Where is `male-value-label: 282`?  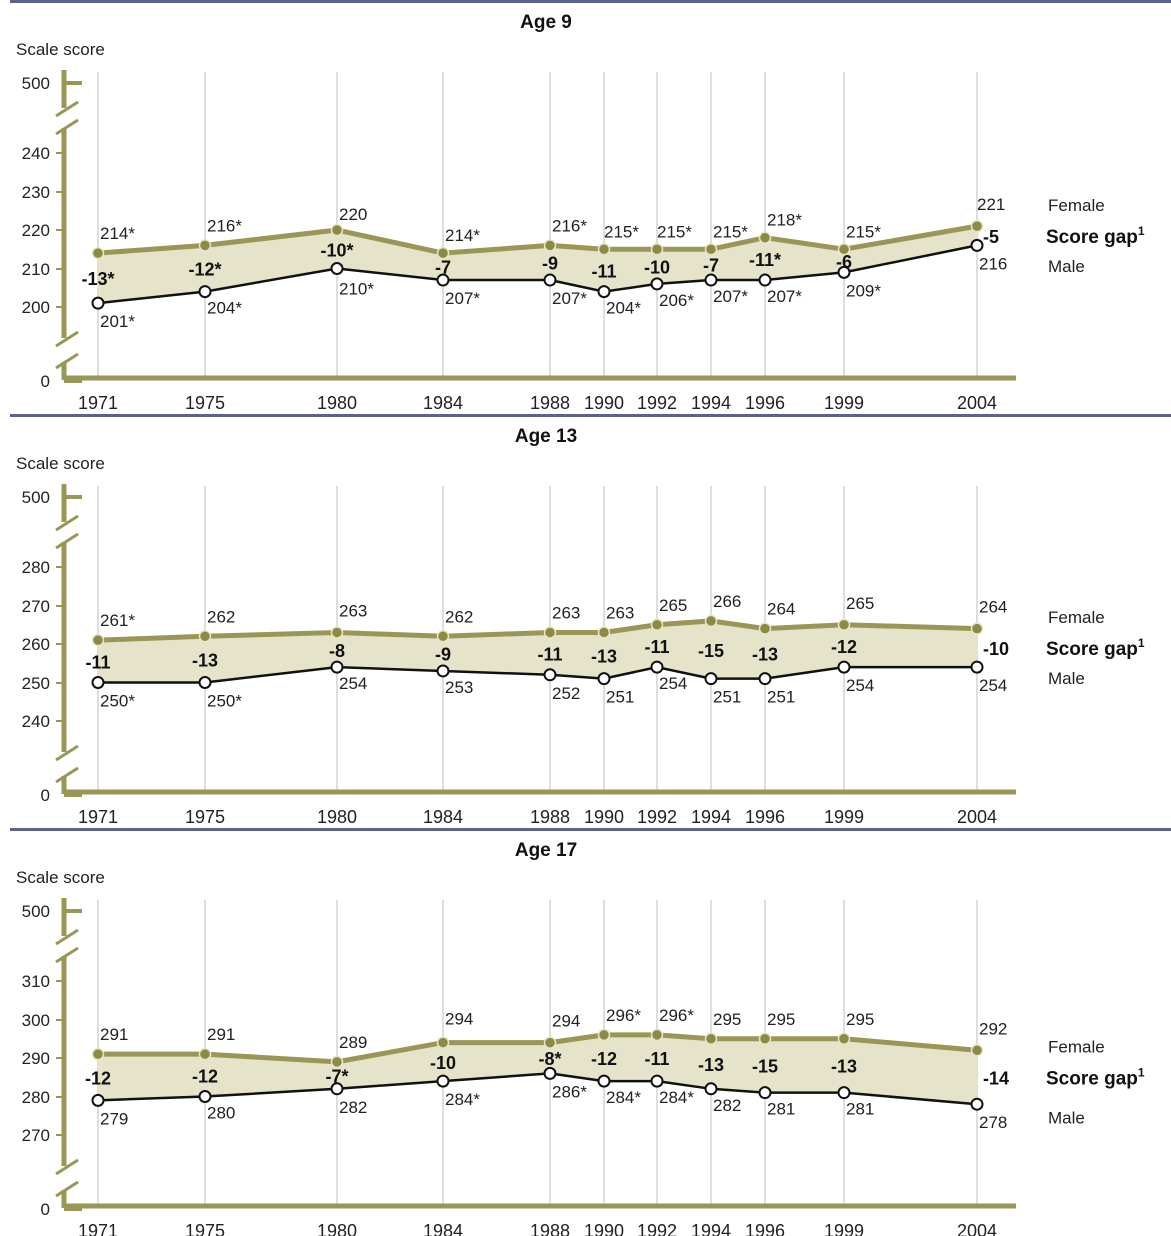 male-value-label: 282 is located at coordinates (727, 1105).